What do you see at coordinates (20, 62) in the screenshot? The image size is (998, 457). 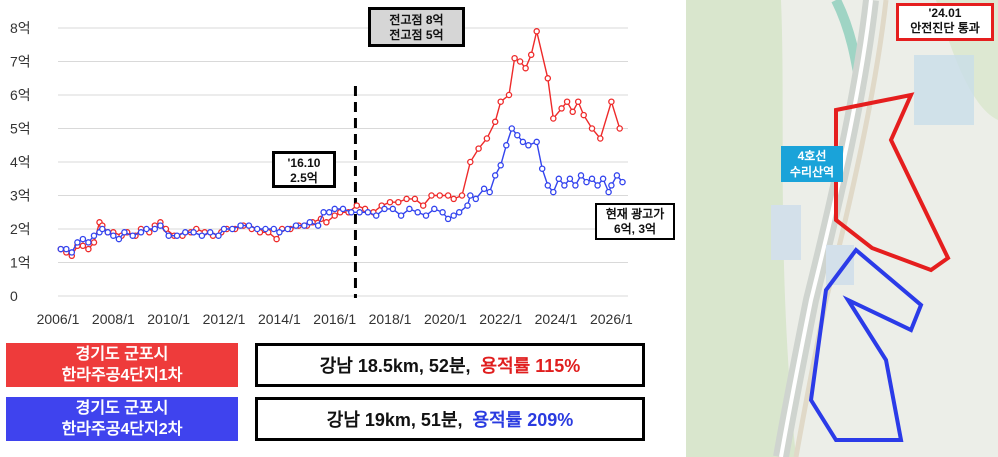 I see `y-tick-label: 7억` at bounding box center [20, 62].